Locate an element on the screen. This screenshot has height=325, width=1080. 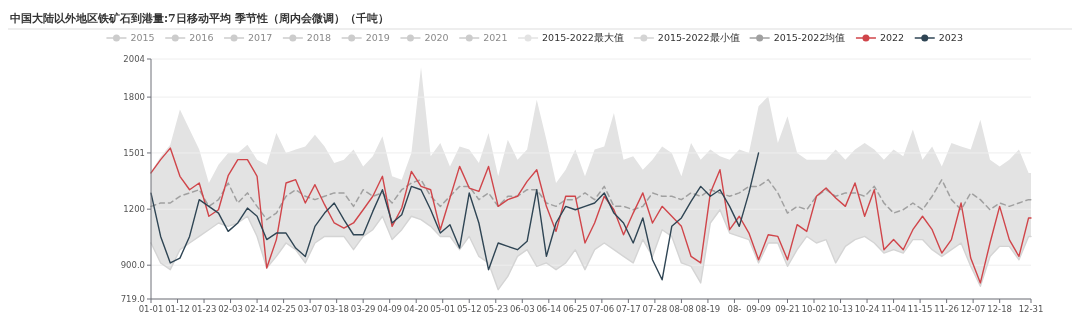
x-tick-label: 03-29 is located at coordinates (363, 309).